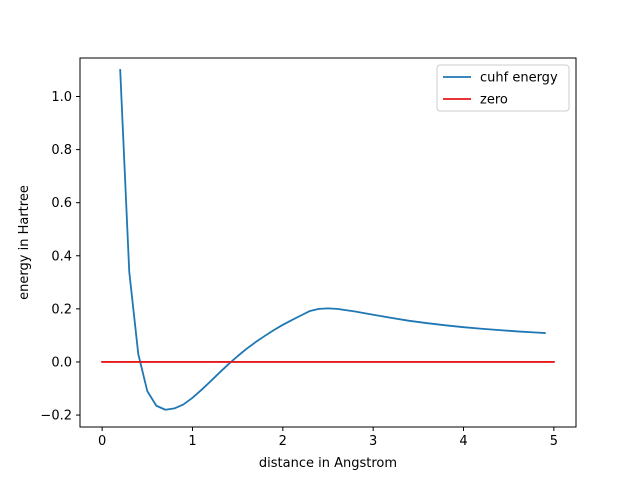  Describe the element at coordinates (519, 78) in the screenshot. I see `legend-label-0: cuhf energy` at that location.